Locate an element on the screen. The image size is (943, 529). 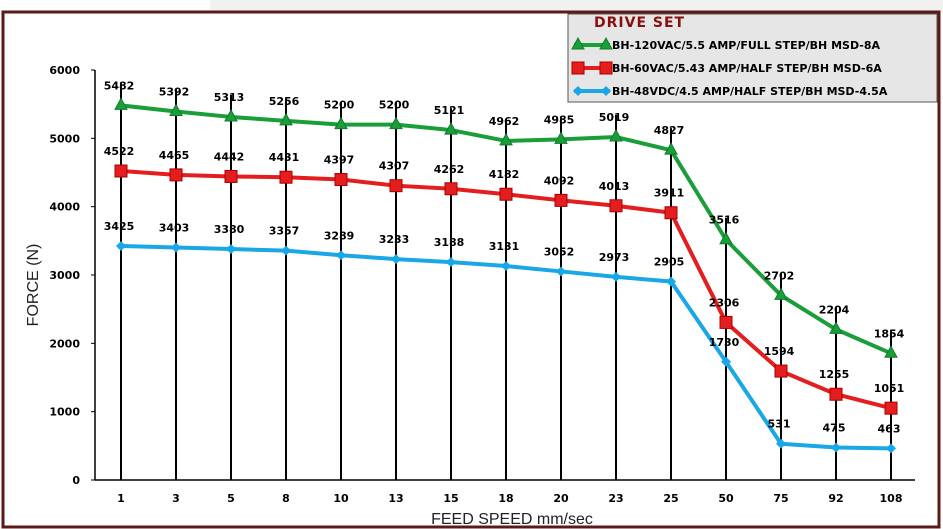
legend-title: DRIVE SET is located at coordinates (639, 23).